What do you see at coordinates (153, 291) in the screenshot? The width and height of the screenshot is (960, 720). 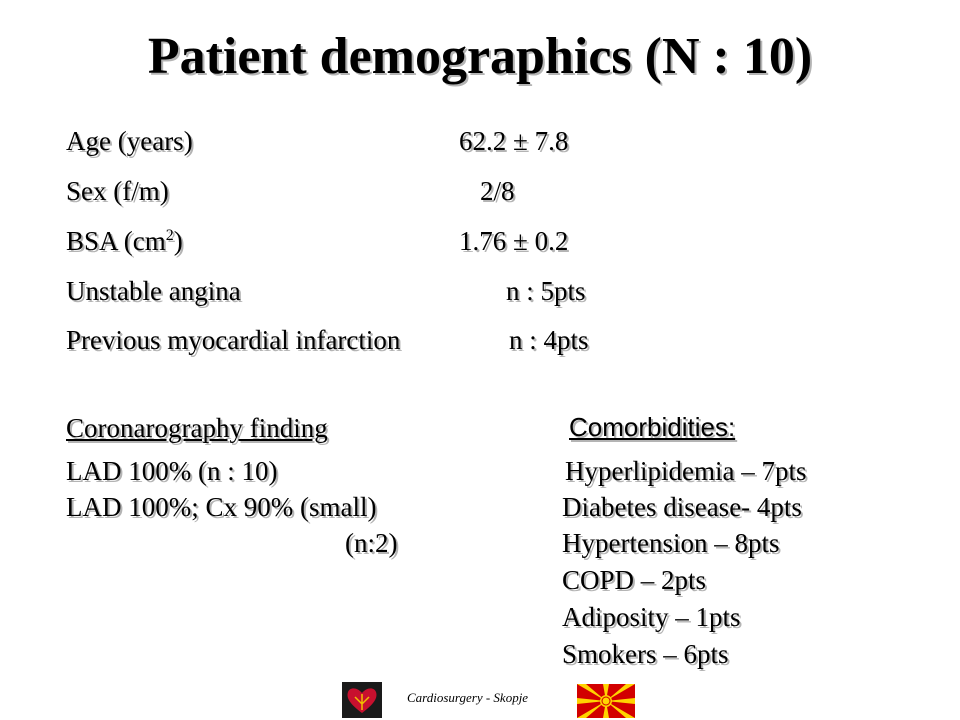 I see `row-label: Unstable angina` at bounding box center [153, 291].